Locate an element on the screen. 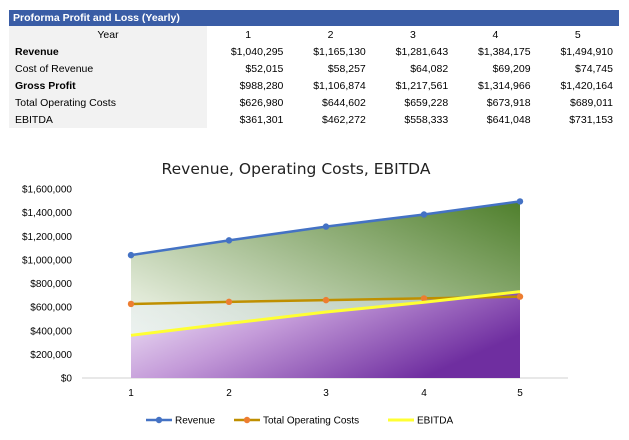 The width and height of the screenshot is (629, 440). y-tick-label: $1,000,000 is located at coordinates (47, 260).